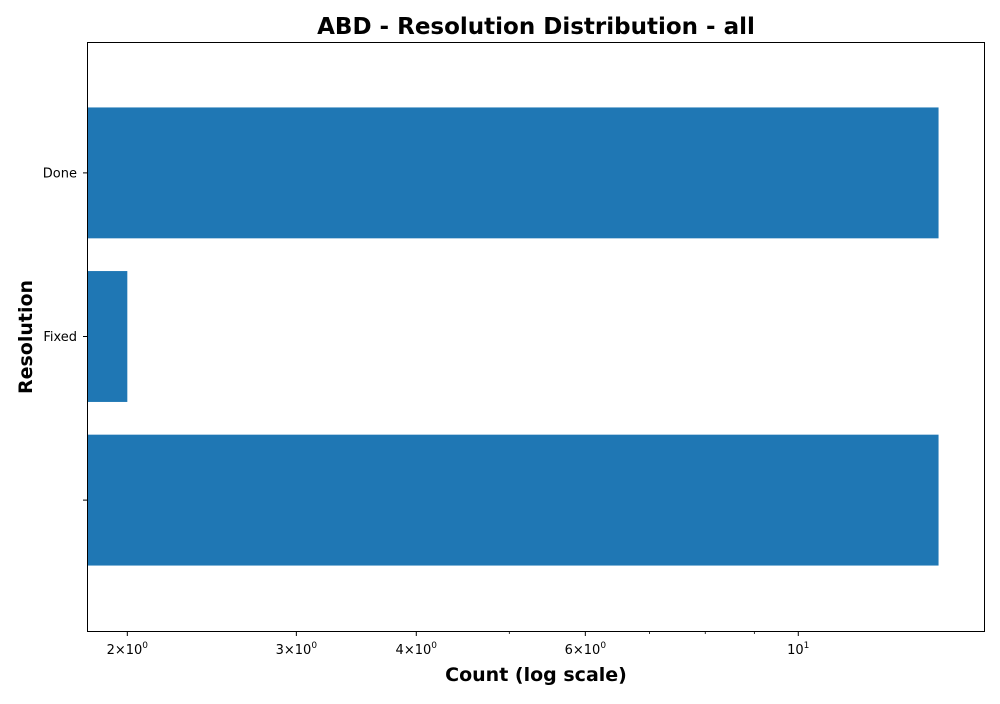 This screenshot has width=1000, height=704. I want to click on x-tick-label: 3×100, so click(297, 649).